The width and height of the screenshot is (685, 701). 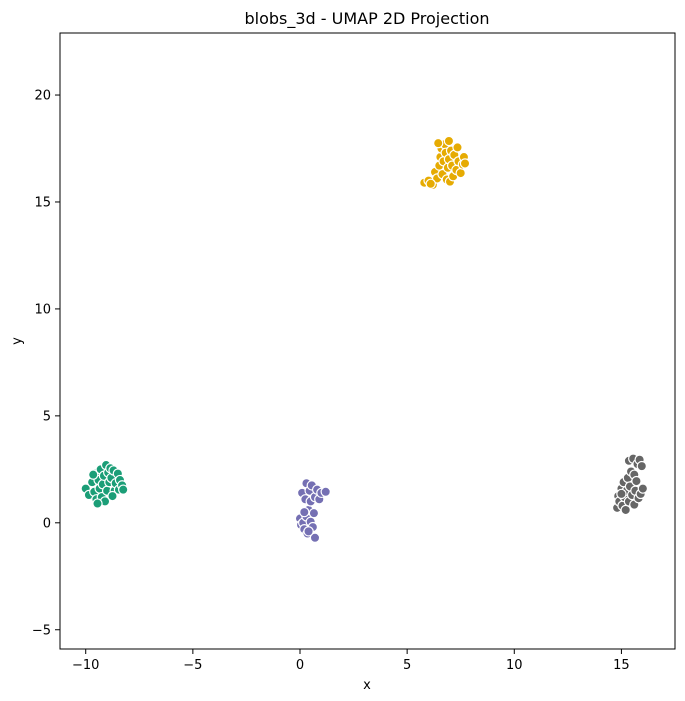 I want to click on y-axis: −5 0 5 10 15 20, so click(x=46, y=363).